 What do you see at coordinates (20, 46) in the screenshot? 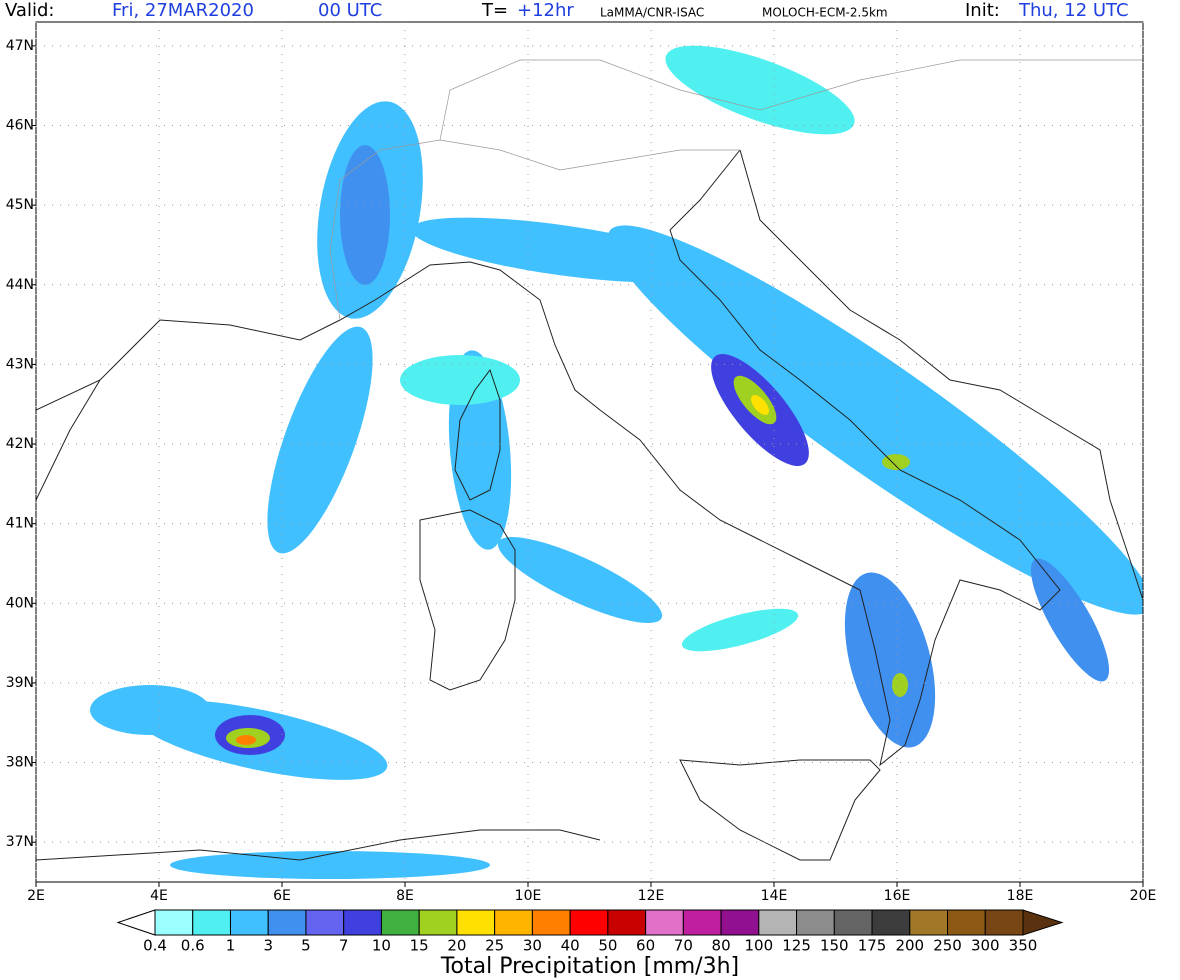
I see `lat-tick-label: 47N` at bounding box center [20, 46].